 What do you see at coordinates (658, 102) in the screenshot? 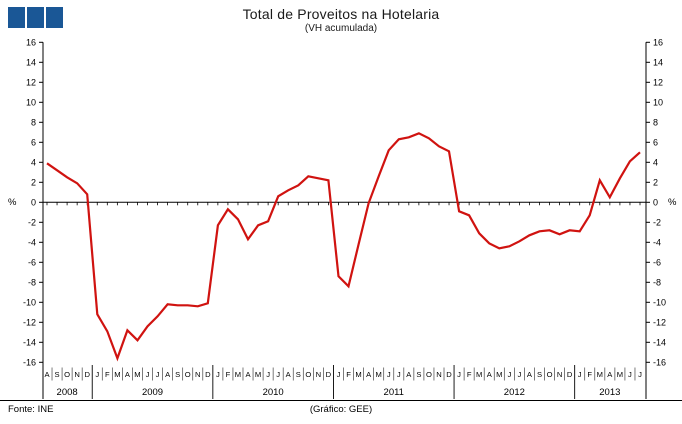
I see `svg-text: 10` at bounding box center [658, 102].